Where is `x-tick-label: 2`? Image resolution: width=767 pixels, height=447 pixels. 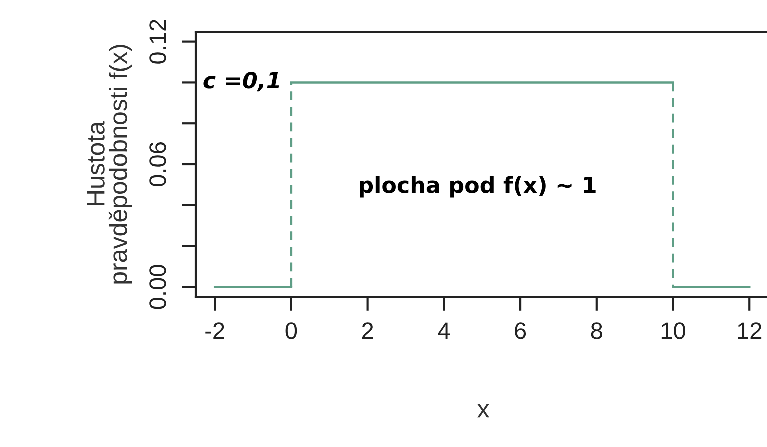 x-tick-label: 2 is located at coordinates (368, 331).